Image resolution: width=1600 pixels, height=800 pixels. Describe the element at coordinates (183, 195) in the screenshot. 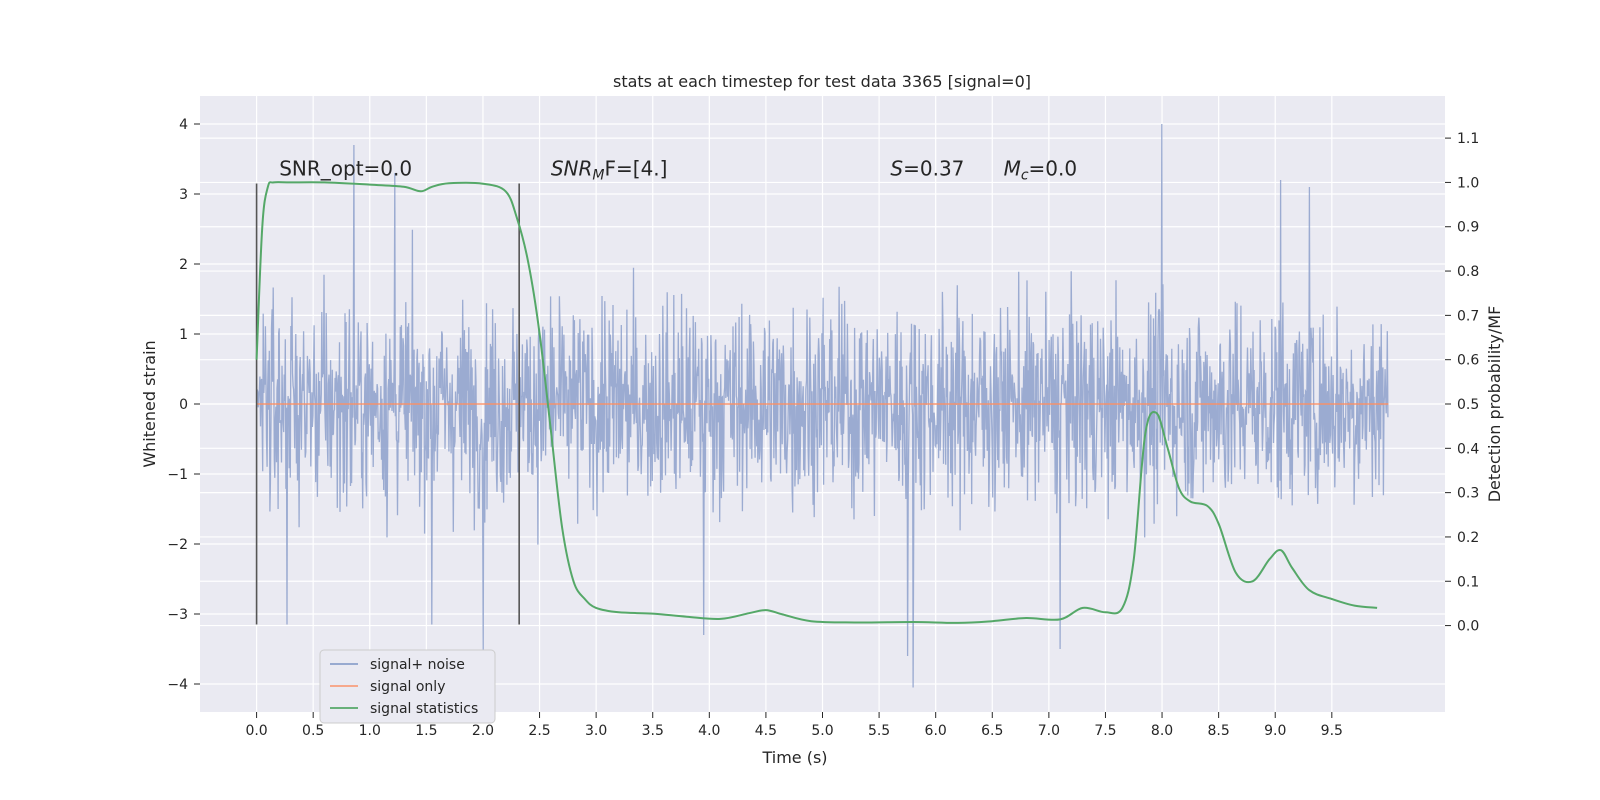

I see `y-left-tick-label: 3` at that location.